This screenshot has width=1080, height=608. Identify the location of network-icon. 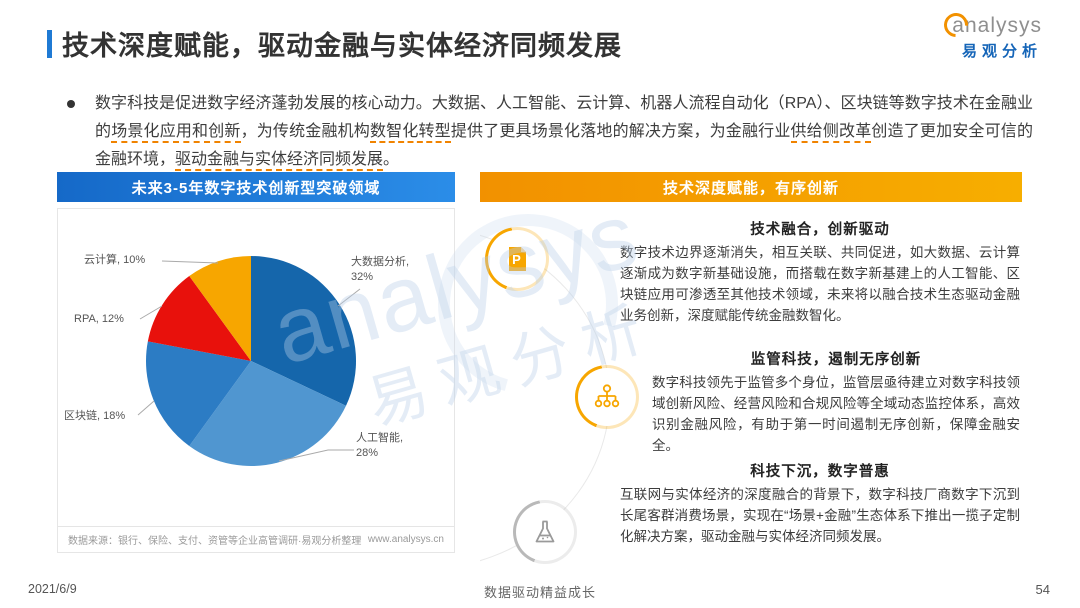
(607, 397).